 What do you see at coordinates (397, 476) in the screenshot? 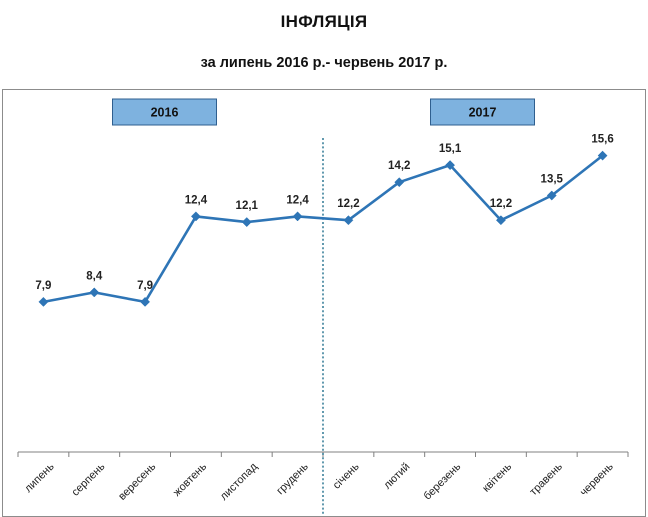
I see `x-tick-label: лютий` at bounding box center [397, 476].